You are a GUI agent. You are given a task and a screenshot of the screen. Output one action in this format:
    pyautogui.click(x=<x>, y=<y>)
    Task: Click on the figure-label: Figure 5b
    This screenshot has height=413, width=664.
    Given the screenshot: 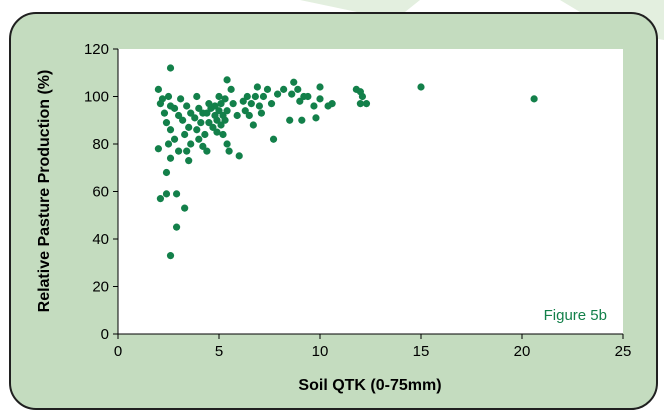 What is the action you would take?
    pyautogui.click(x=575, y=315)
    